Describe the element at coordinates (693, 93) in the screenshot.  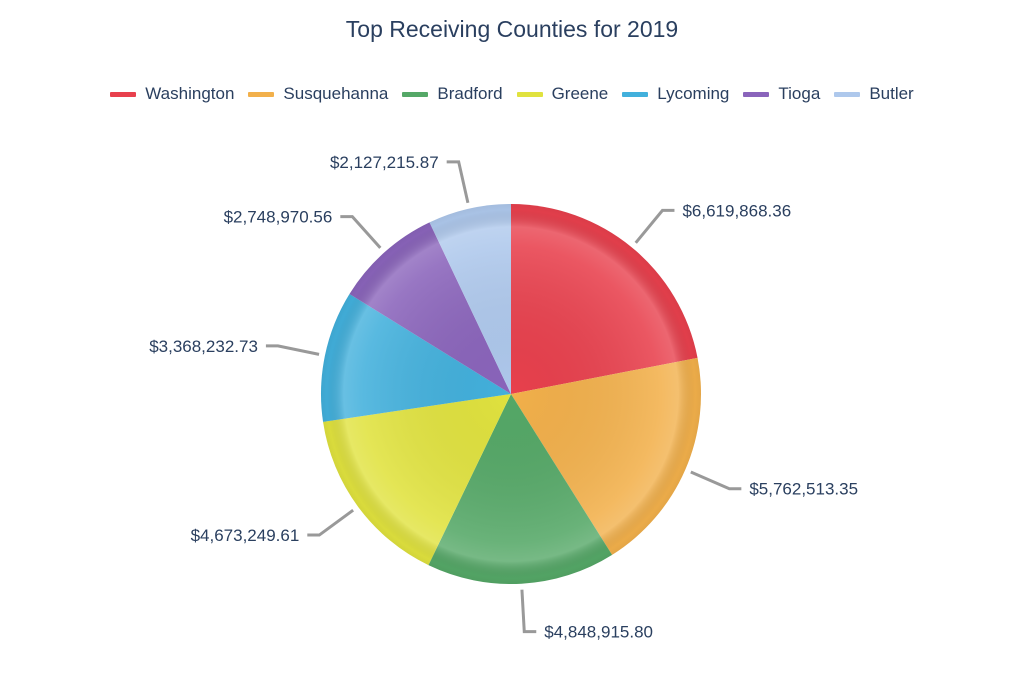
I see `legend-label: Lycoming` at that location.